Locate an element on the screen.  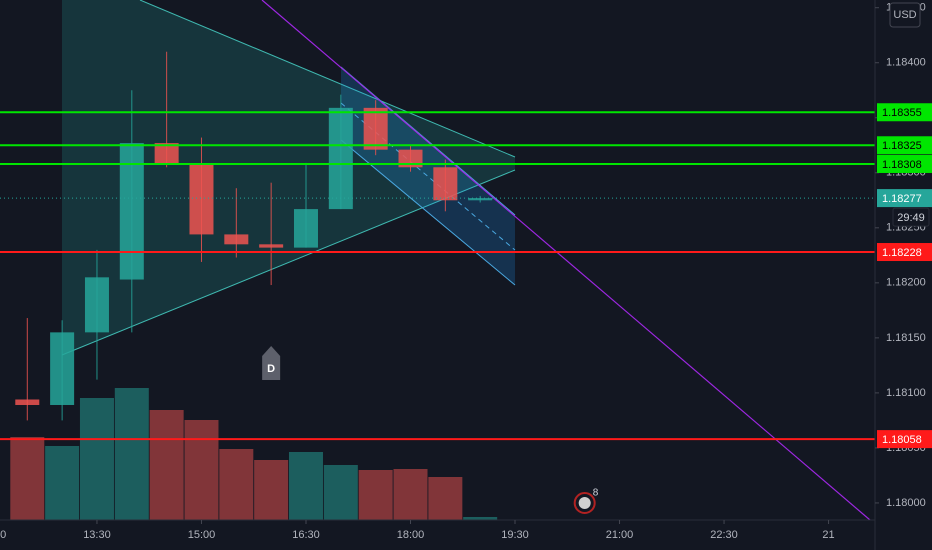
currency: USD is located at coordinates (904, 15).